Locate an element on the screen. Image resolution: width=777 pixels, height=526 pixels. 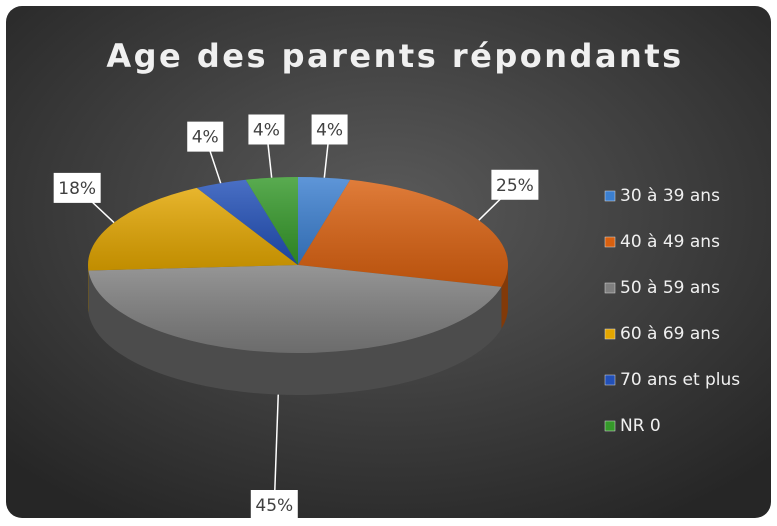
data-label: 45% is located at coordinates (274, 506).